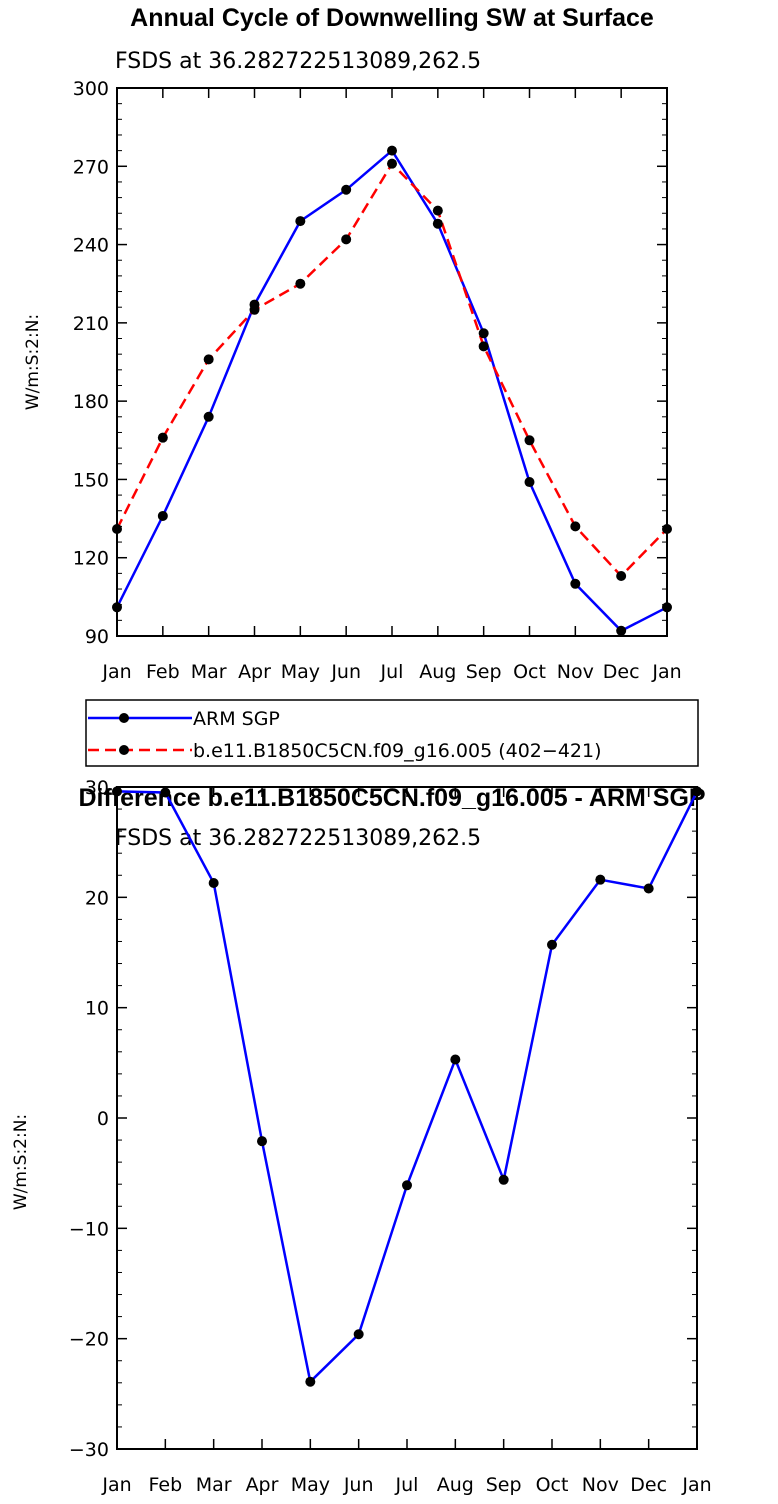 The width and height of the screenshot is (778, 1504). Describe the element at coordinates (484, 672) in the screenshot. I see `chart1-xtick-label: Sep` at that location.